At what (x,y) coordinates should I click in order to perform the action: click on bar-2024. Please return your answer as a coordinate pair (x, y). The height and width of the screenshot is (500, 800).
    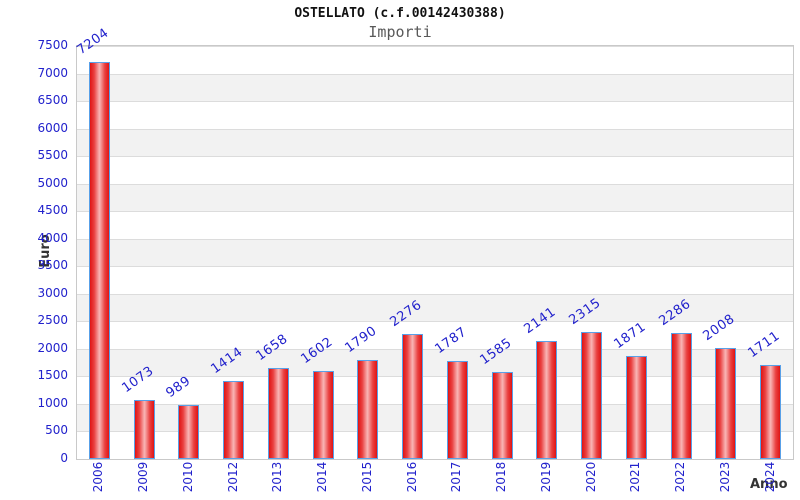
    Looking at the image, I should click on (771, 411).